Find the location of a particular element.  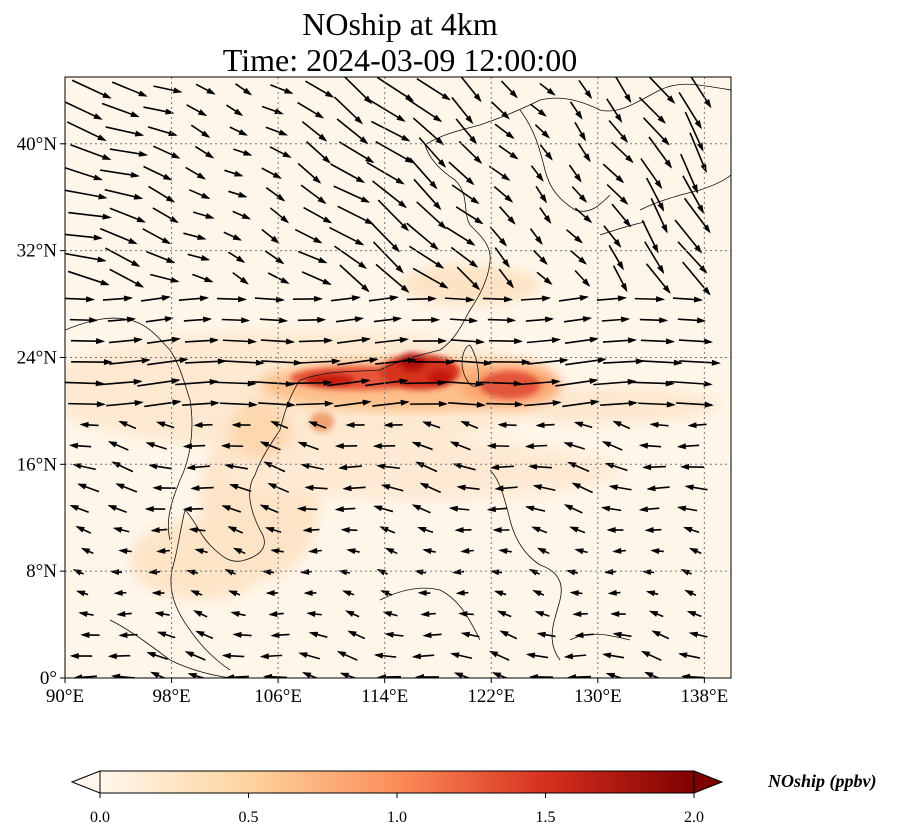

map-title: NOship at 4km is located at coordinates (400, 24).